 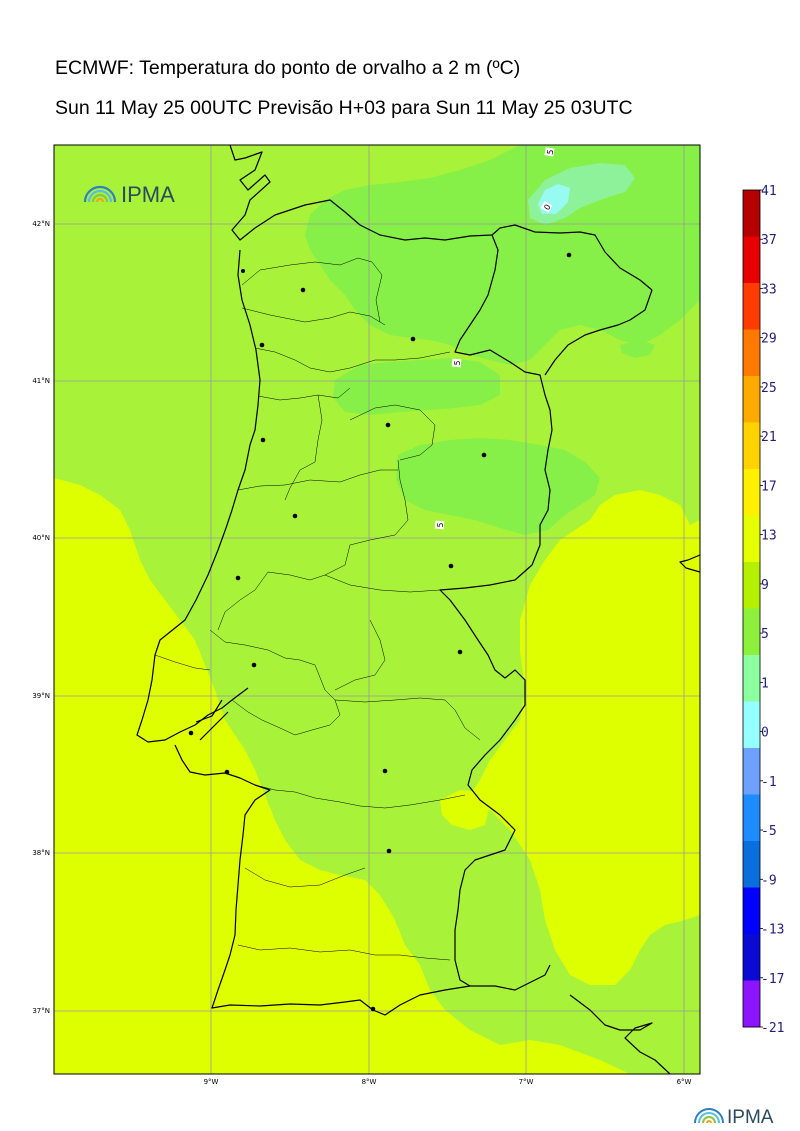 I want to click on colorbar-label: 25, so click(x=769, y=388).